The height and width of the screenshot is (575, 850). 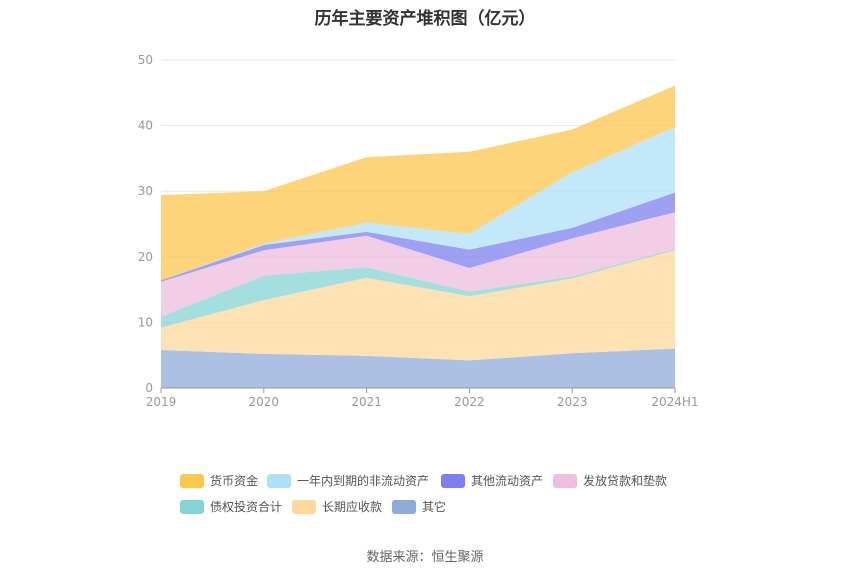 I want to click on area-series-其他流动资产, so click(x=418, y=237).